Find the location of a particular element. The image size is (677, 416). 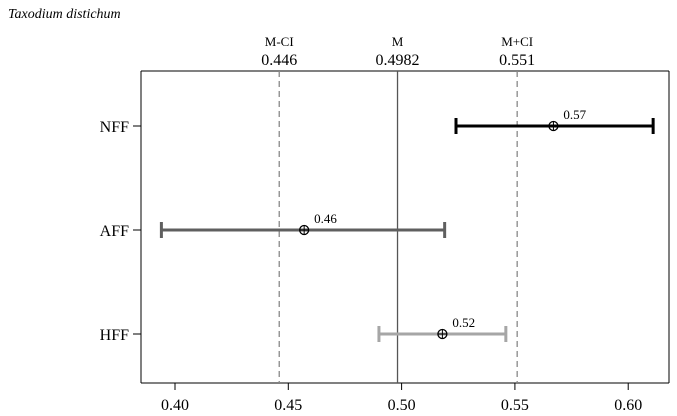

reference-line-value: 0.4982 is located at coordinates (398, 60).